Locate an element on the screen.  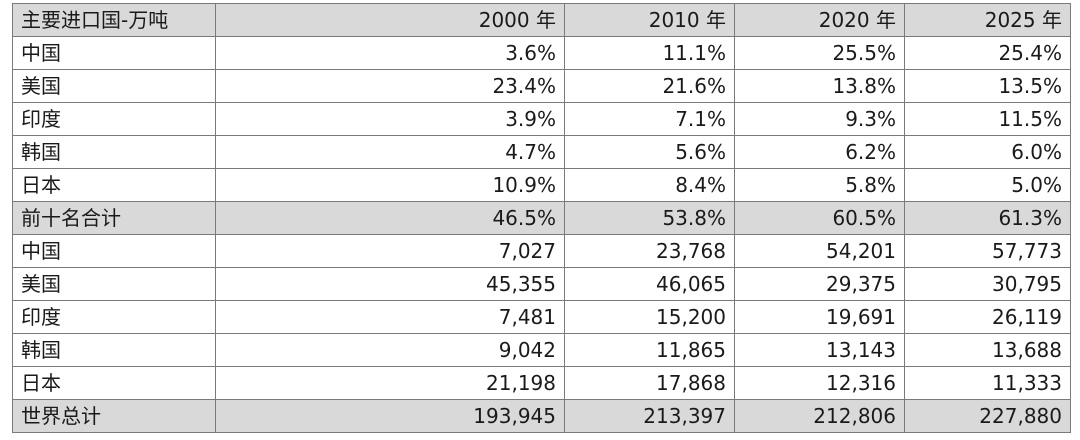
row-label: 世界总计 is located at coordinates (114, 416).